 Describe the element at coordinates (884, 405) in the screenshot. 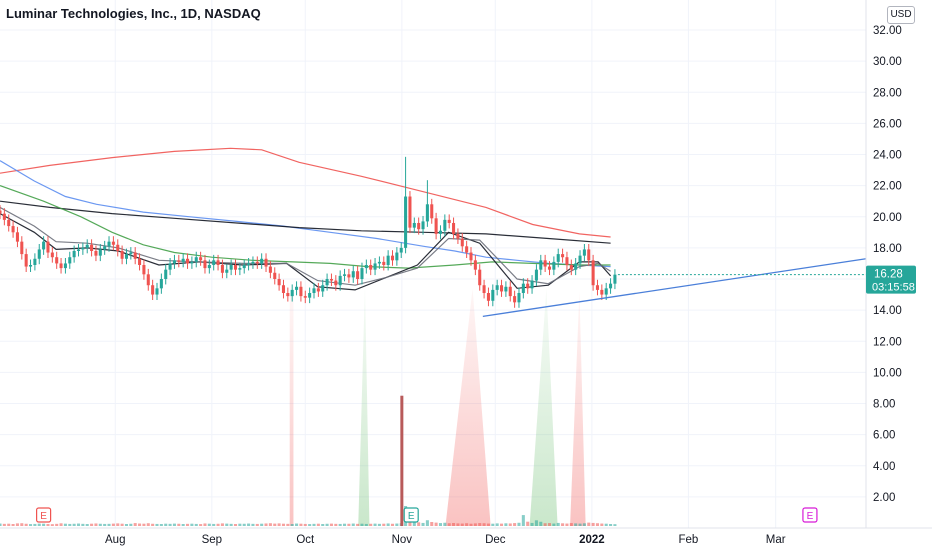

I see `price-tick-label: 8.00` at that location.